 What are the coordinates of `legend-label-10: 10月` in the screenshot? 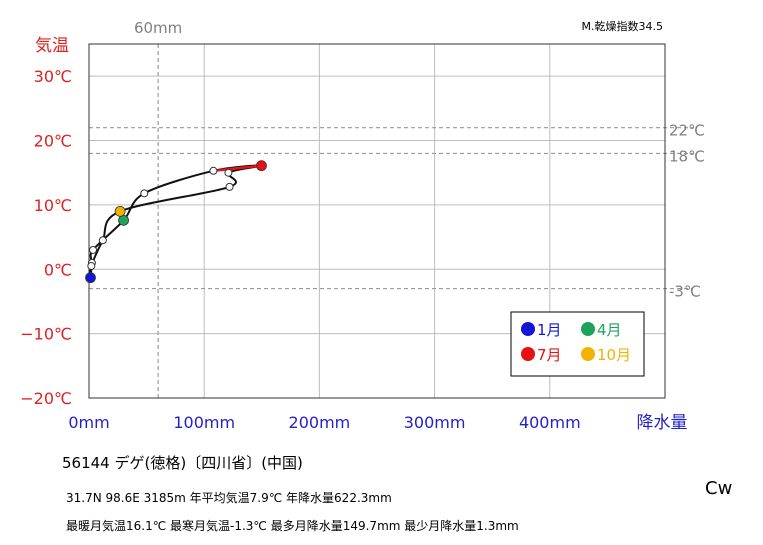 It's located at (614, 355).